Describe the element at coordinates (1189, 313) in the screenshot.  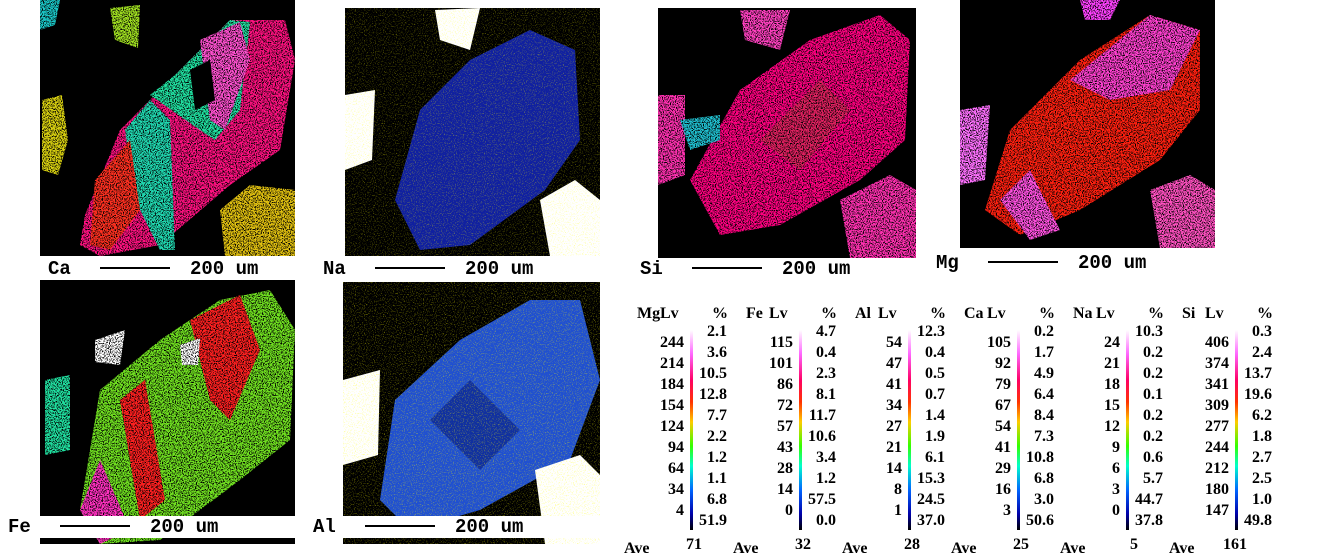
I see `legend-element: Si` at that location.